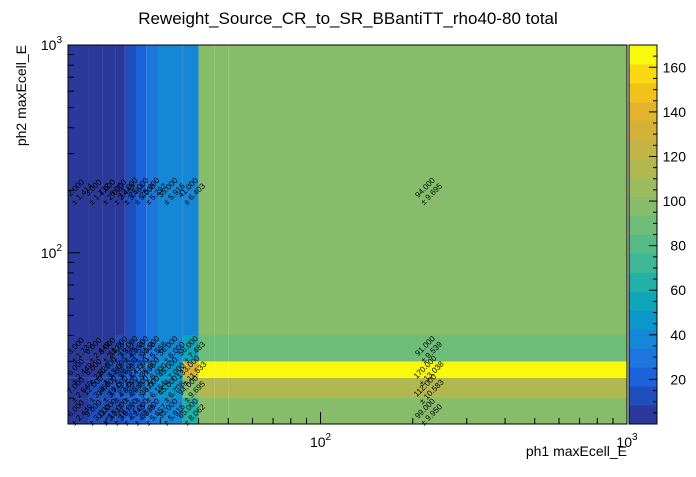 The width and height of the screenshot is (696, 477). Describe the element at coordinates (675, 201) in the screenshot. I see `colorbar-tick-label: 100` at that location.